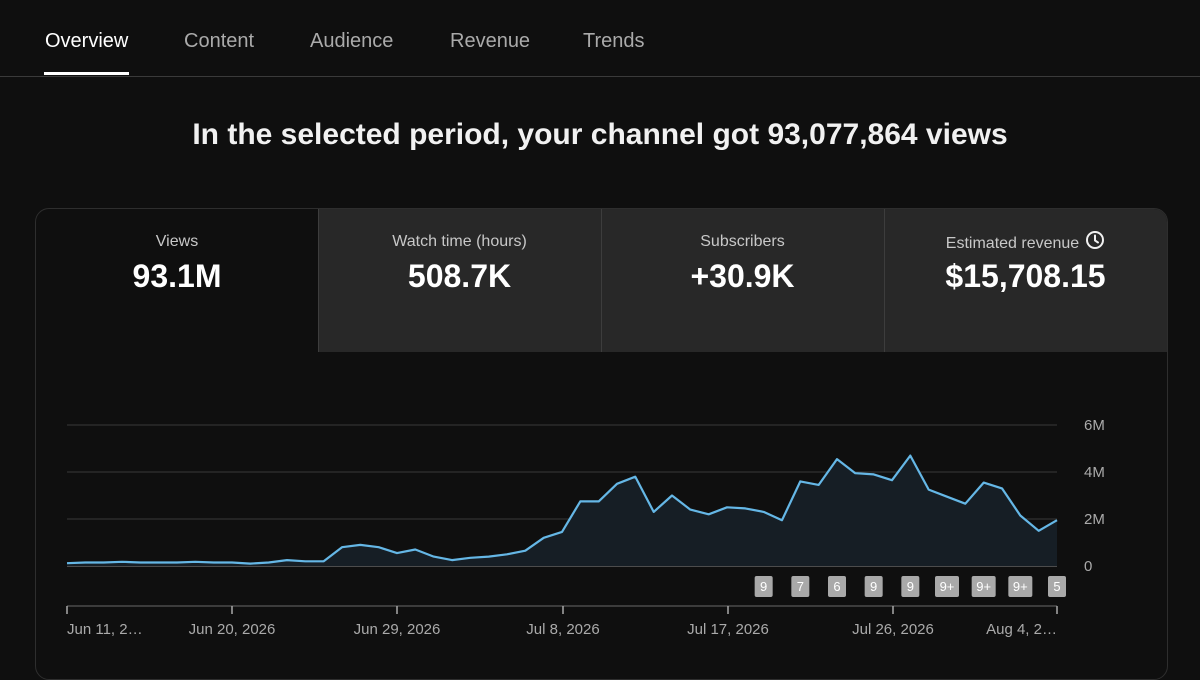 Image resolution: width=1200 pixels, height=680 pixels. I want to click on metric-value: 93.1M, so click(177, 276).